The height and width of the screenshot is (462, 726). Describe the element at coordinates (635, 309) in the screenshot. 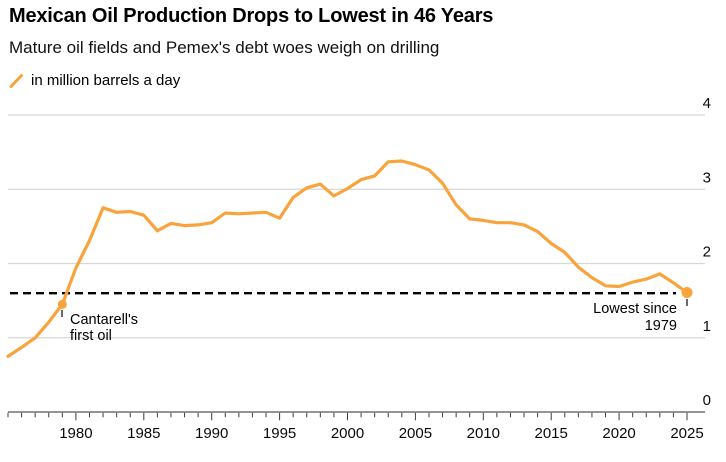

I see `annotation-lowest-line1: Lowest since` at that location.